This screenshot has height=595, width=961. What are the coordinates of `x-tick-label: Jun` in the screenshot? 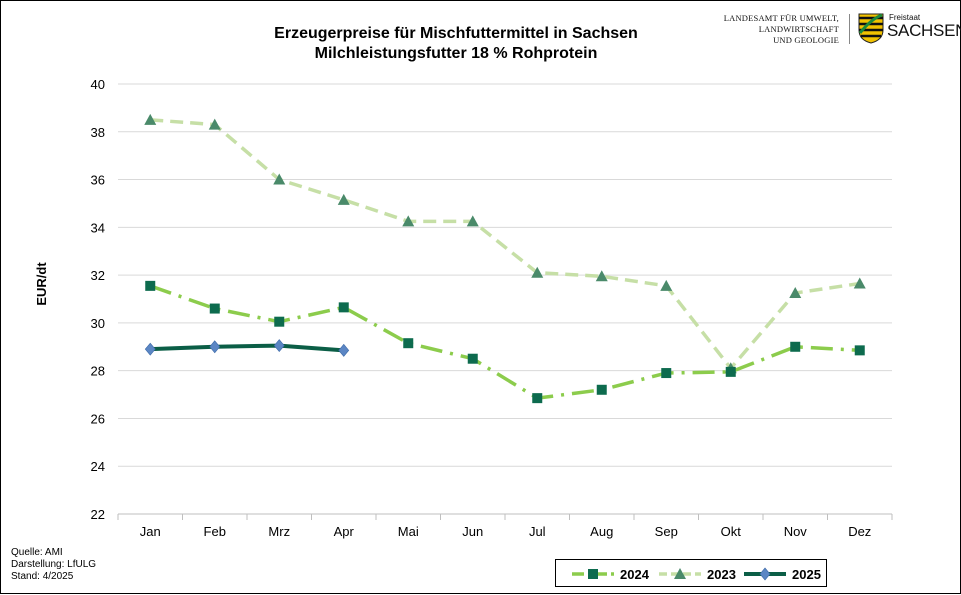 It's located at (472, 531).